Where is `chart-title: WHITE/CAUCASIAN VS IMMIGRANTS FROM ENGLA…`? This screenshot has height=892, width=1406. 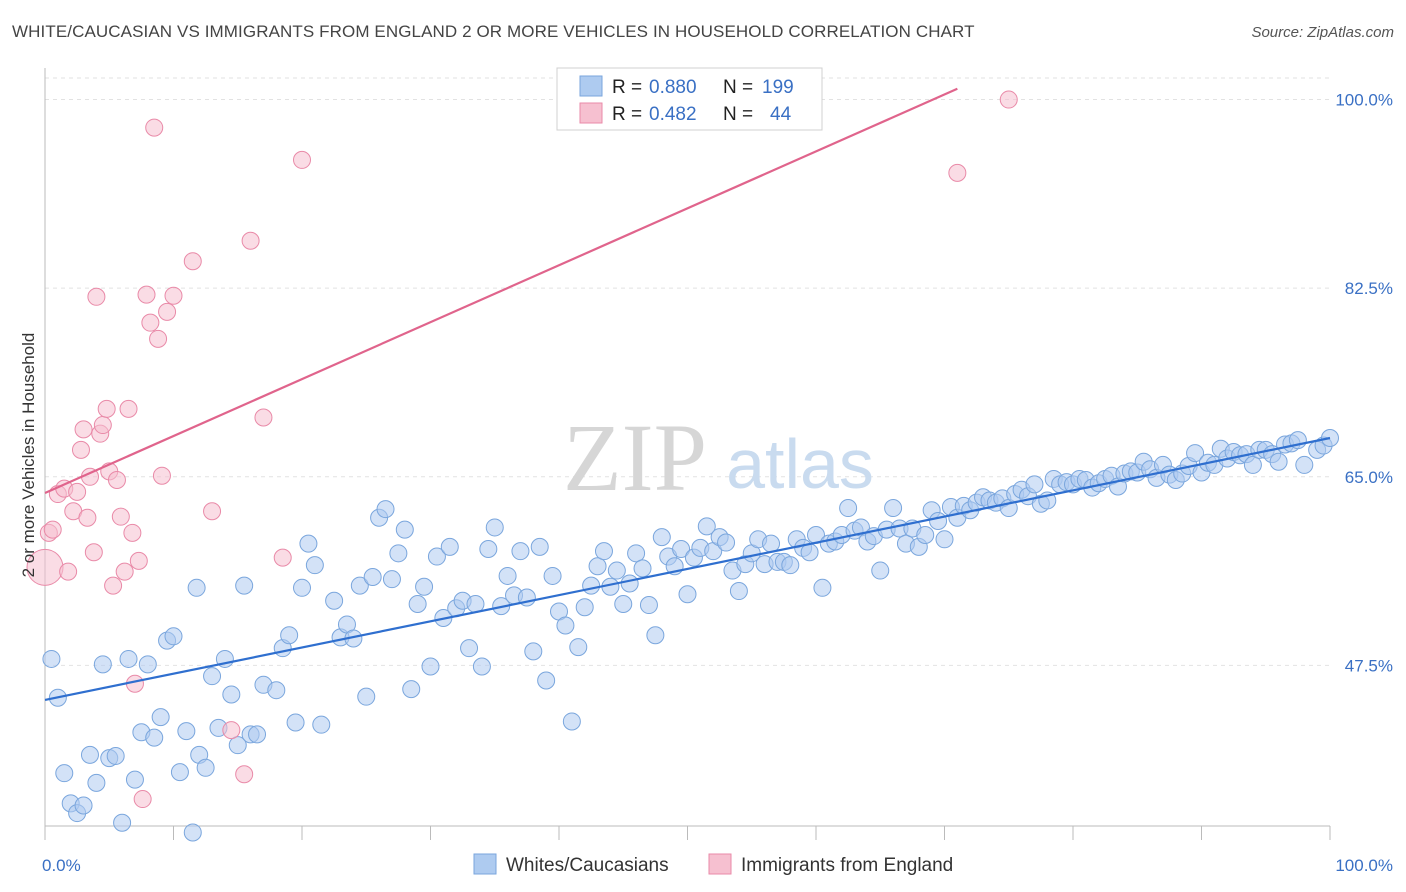
chart-title: WHITE/CAUCASIAN VS IMMIGRANTS FROM ENGLA… is located at coordinates (493, 31).